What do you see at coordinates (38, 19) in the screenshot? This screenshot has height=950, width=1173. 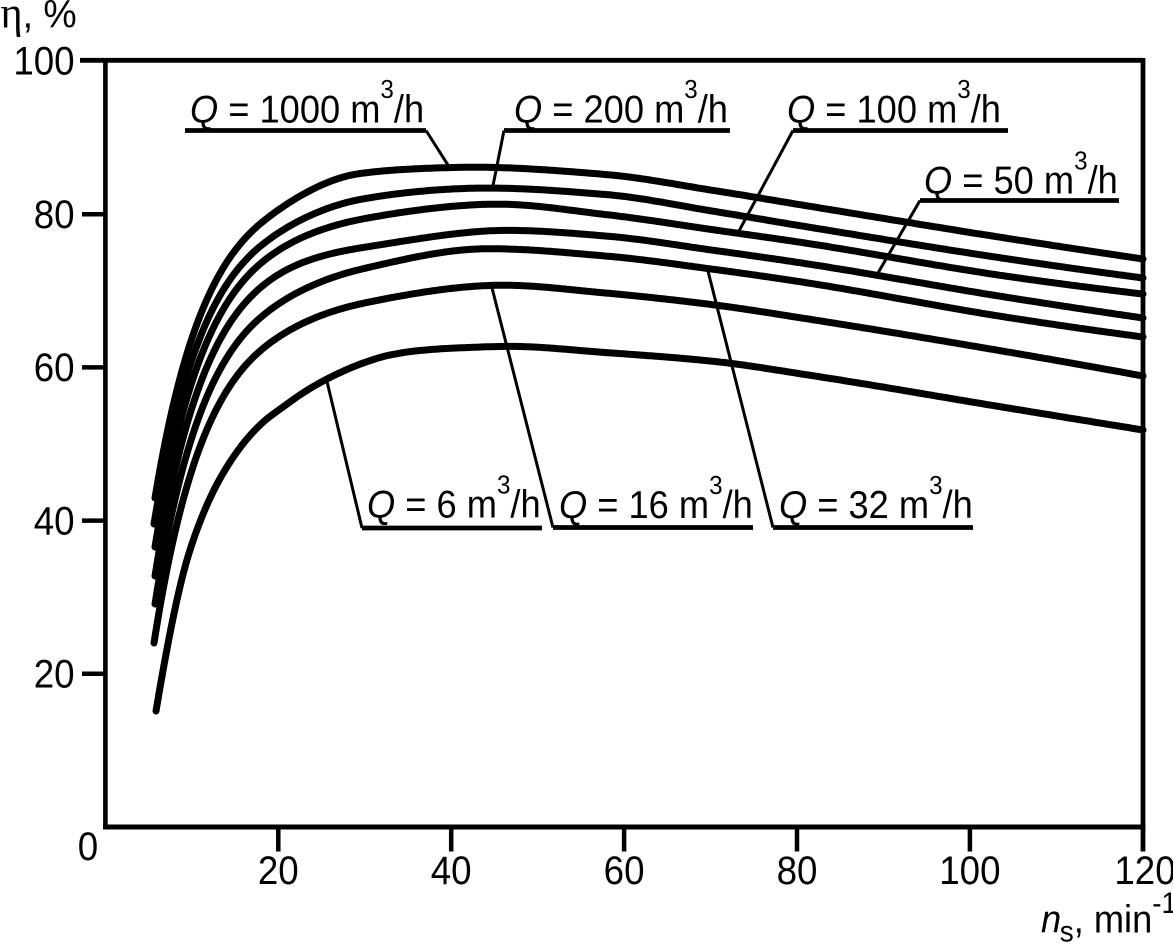 I see `svg-text: η, %` at bounding box center [38, 19].